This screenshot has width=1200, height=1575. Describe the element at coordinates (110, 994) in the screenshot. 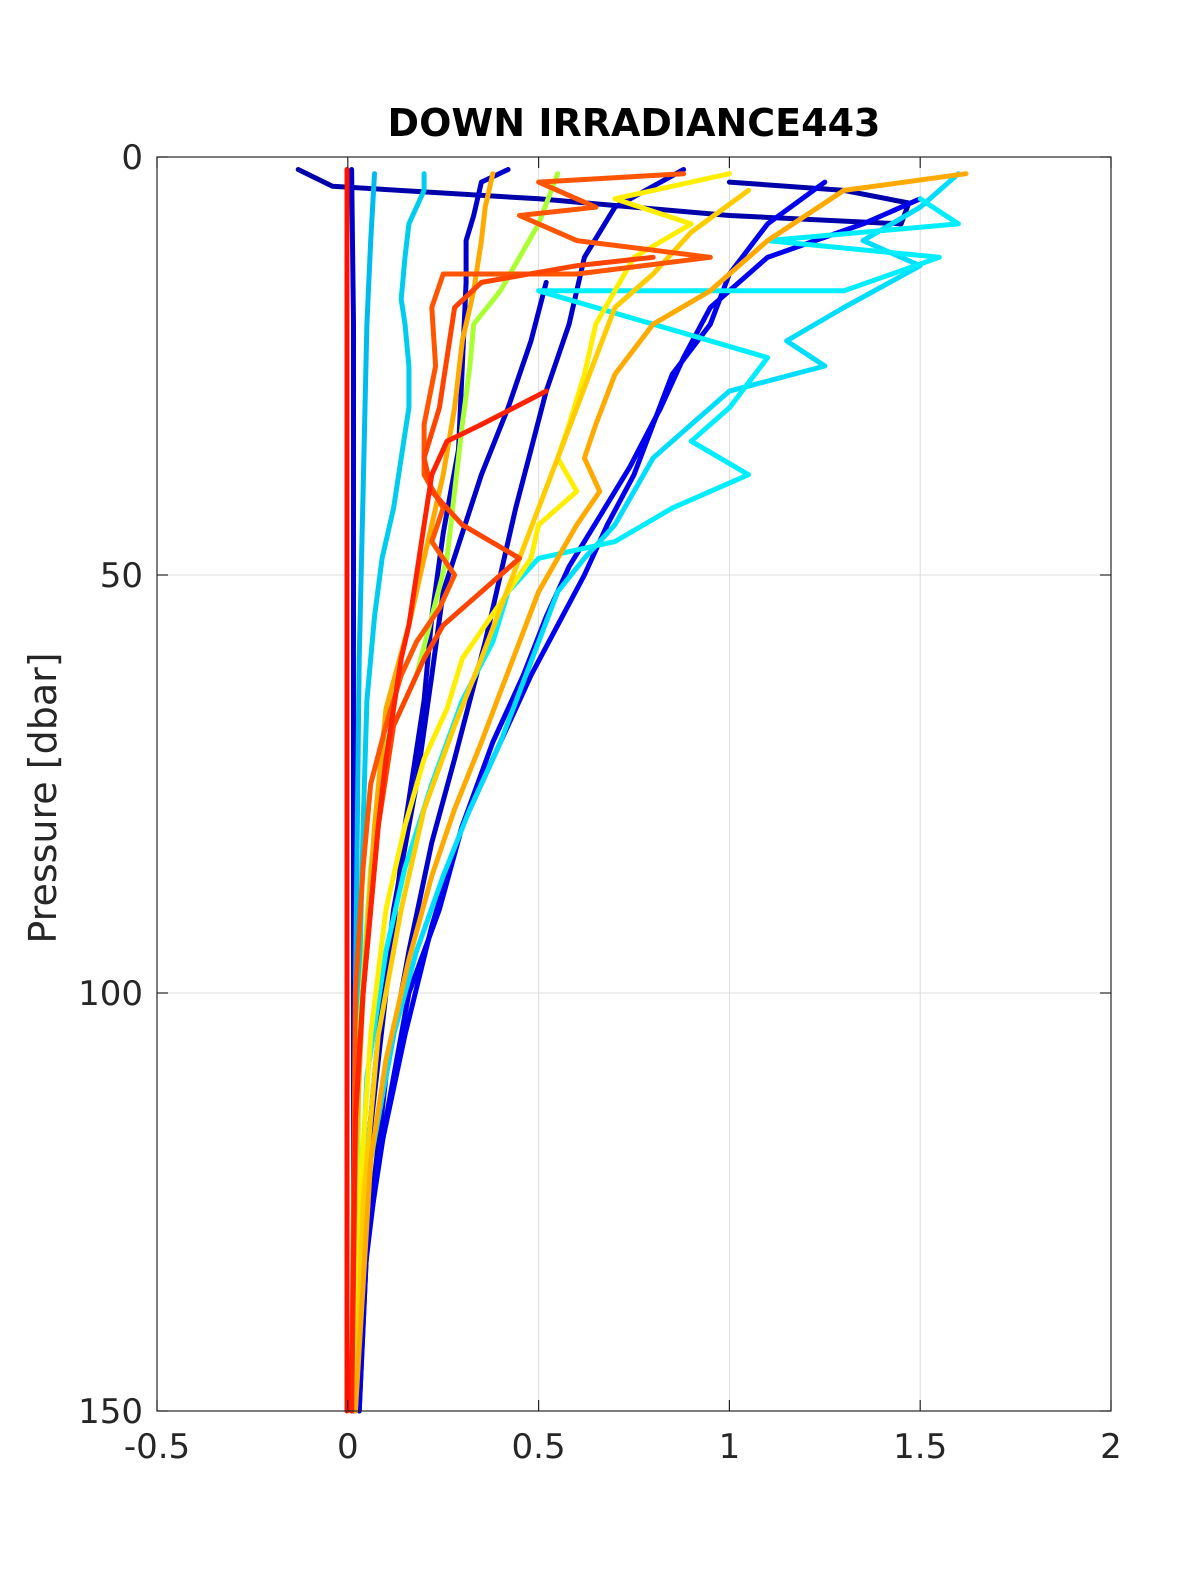

I see `y-tick-label: 100` at that location.